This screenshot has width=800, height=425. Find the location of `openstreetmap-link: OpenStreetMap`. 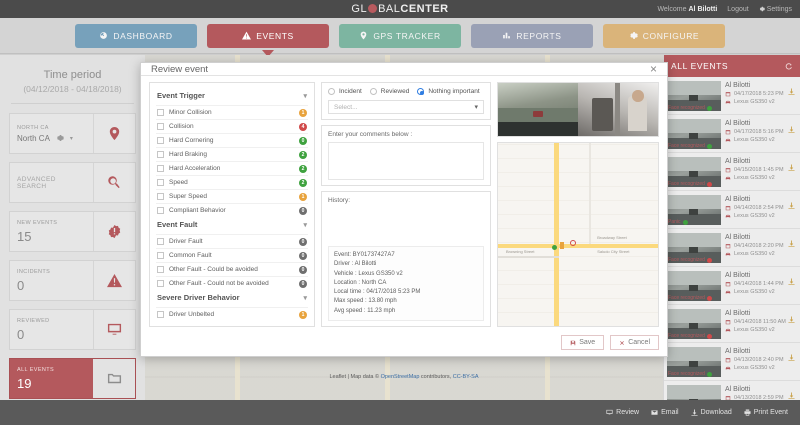

openstreetmap-link: OpenStreetMap is located at coordinates (400, 377).